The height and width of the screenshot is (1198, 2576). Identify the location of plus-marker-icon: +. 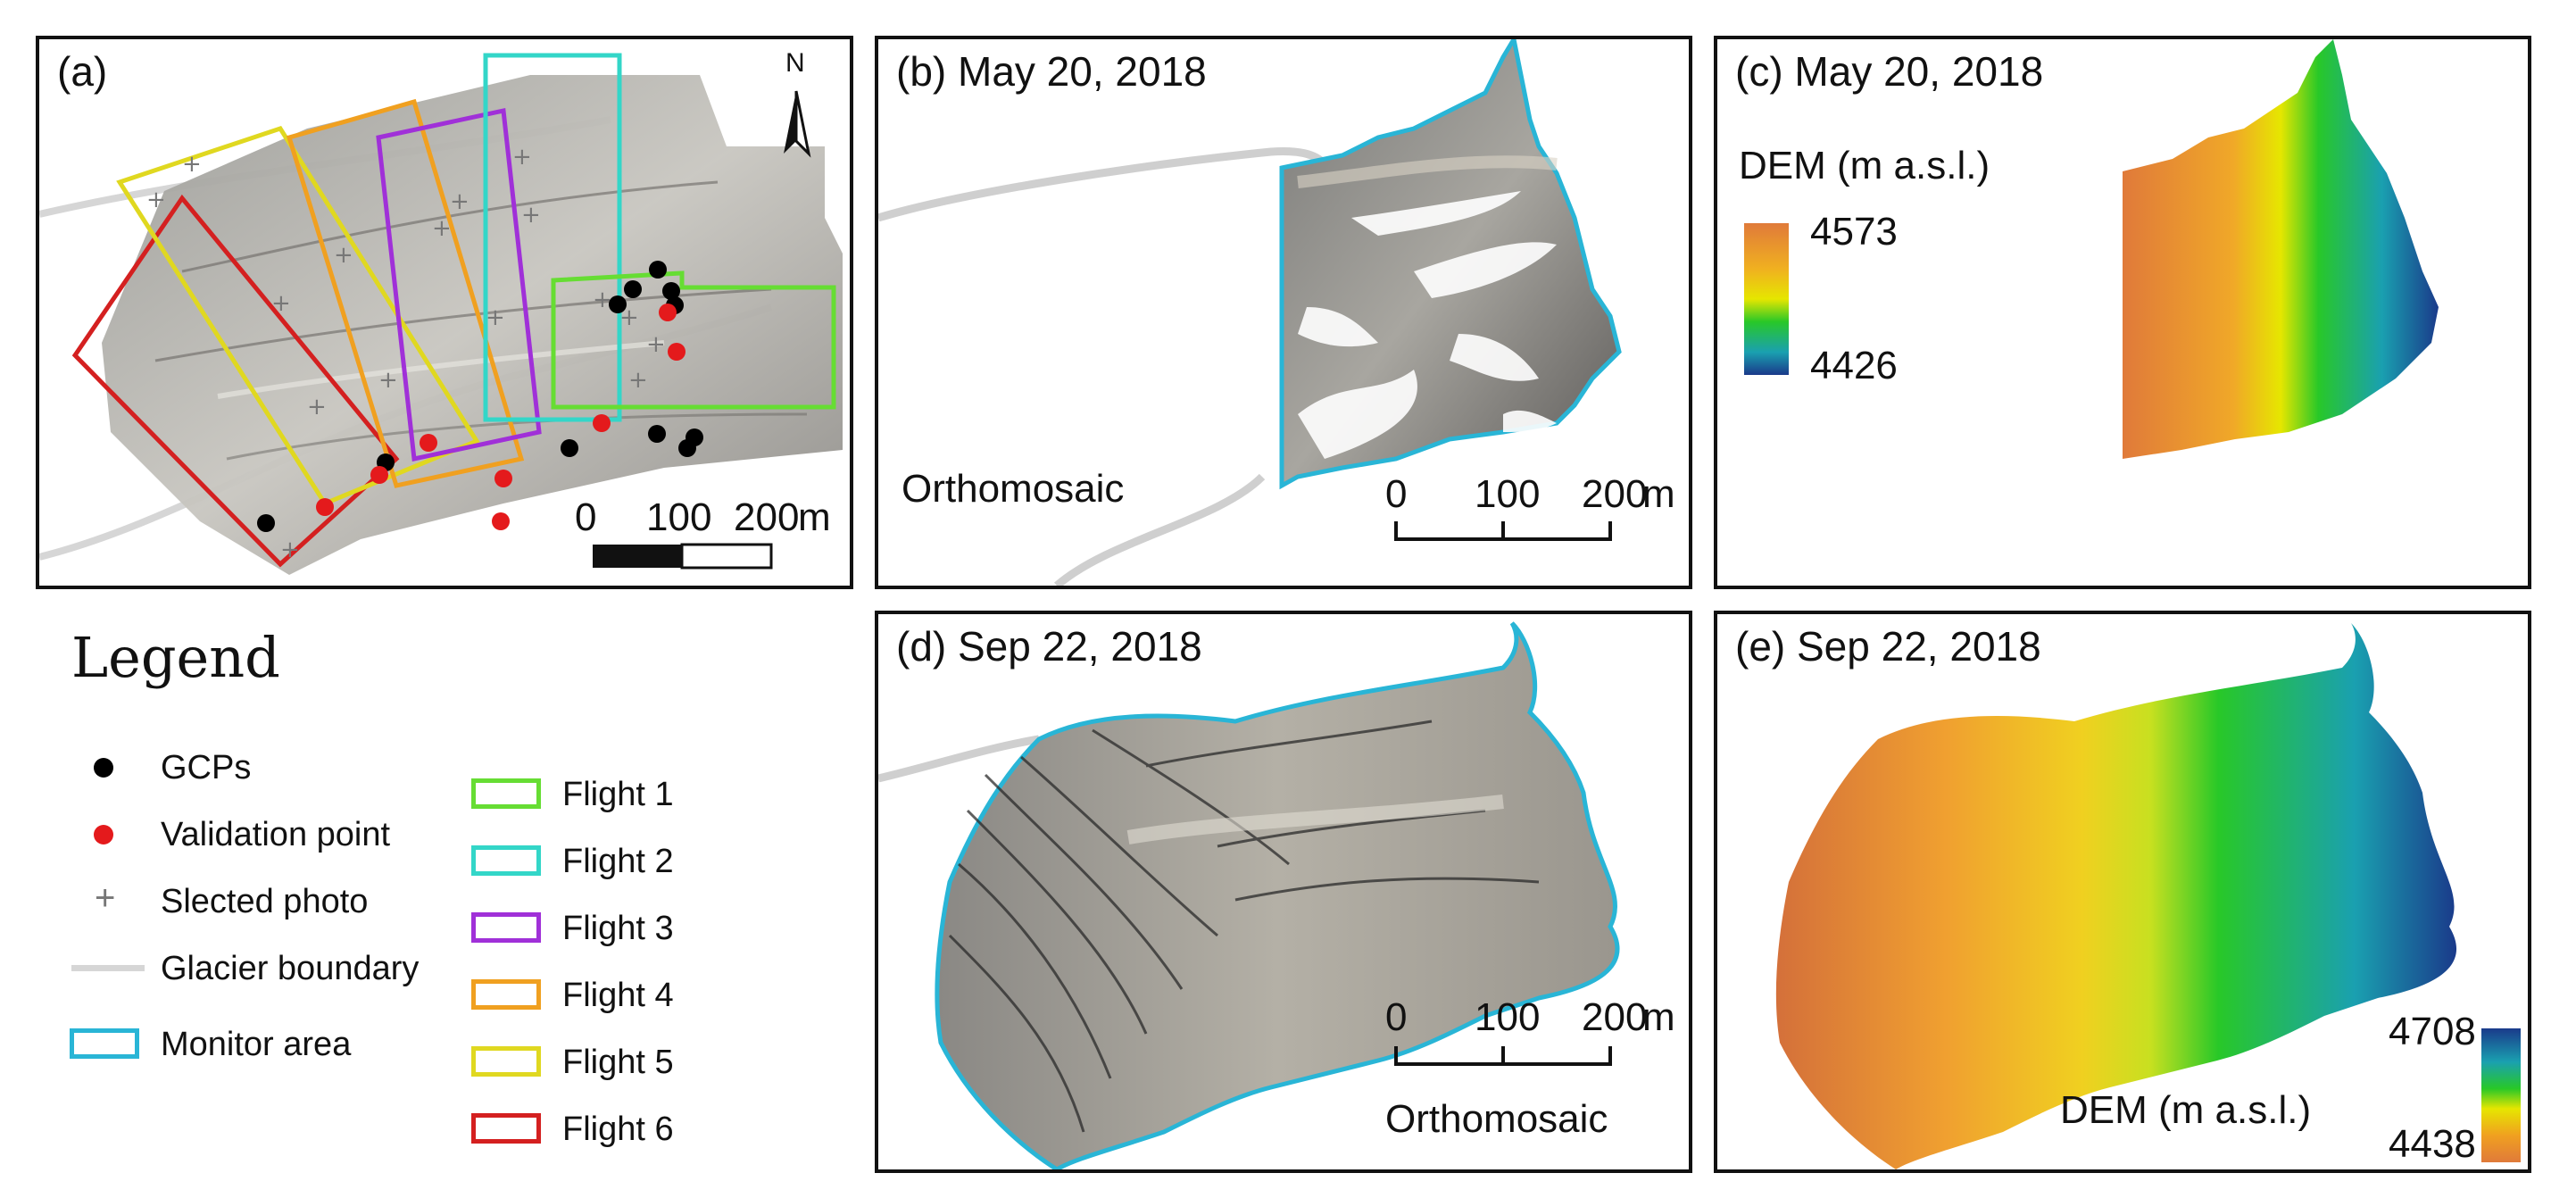
(106, 898).